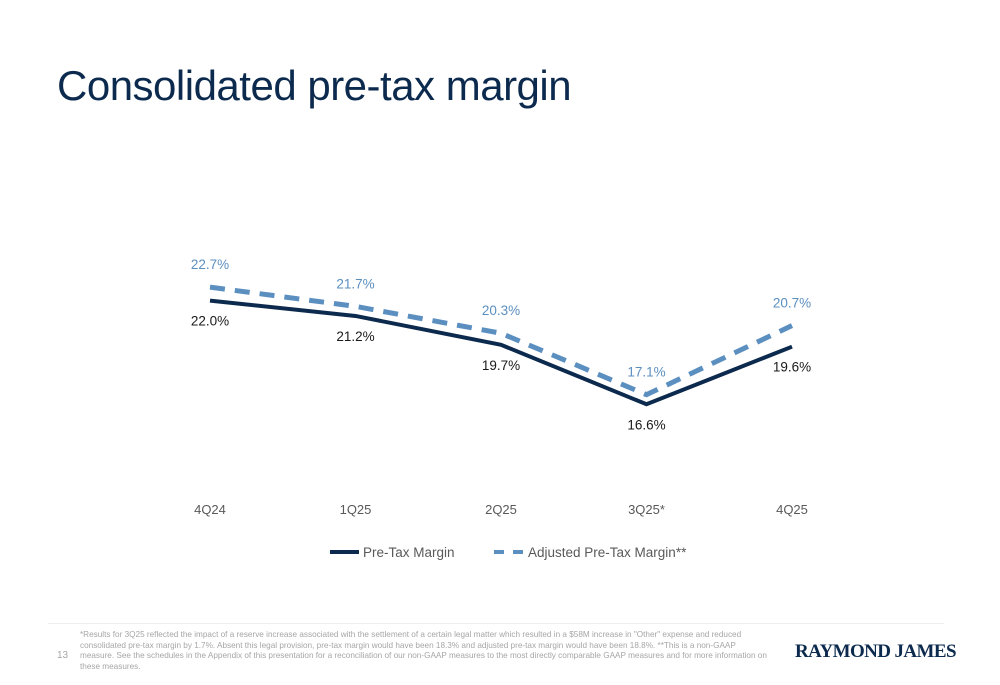  I want to click on x-tick-label: 4Q25, so click(792, 509).